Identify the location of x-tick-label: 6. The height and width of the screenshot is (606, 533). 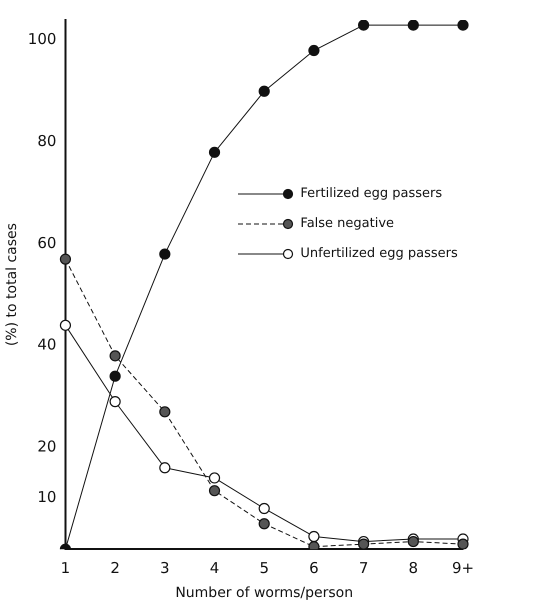
(314, 568).